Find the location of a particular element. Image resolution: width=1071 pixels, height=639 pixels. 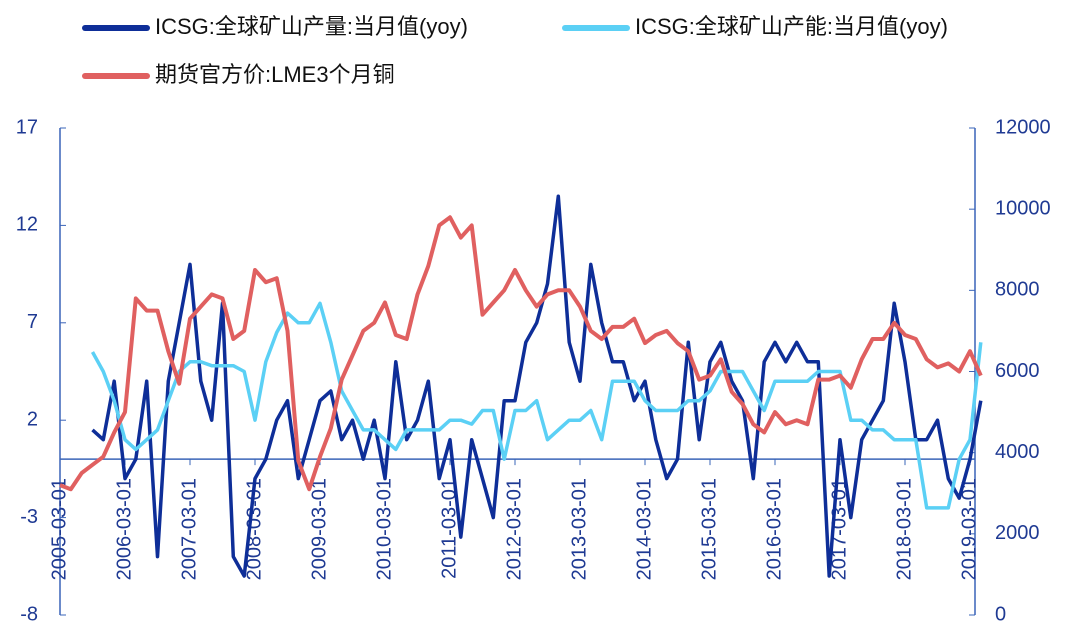

y2-tick-label: 6000 is located at coordinates (1017, 371).